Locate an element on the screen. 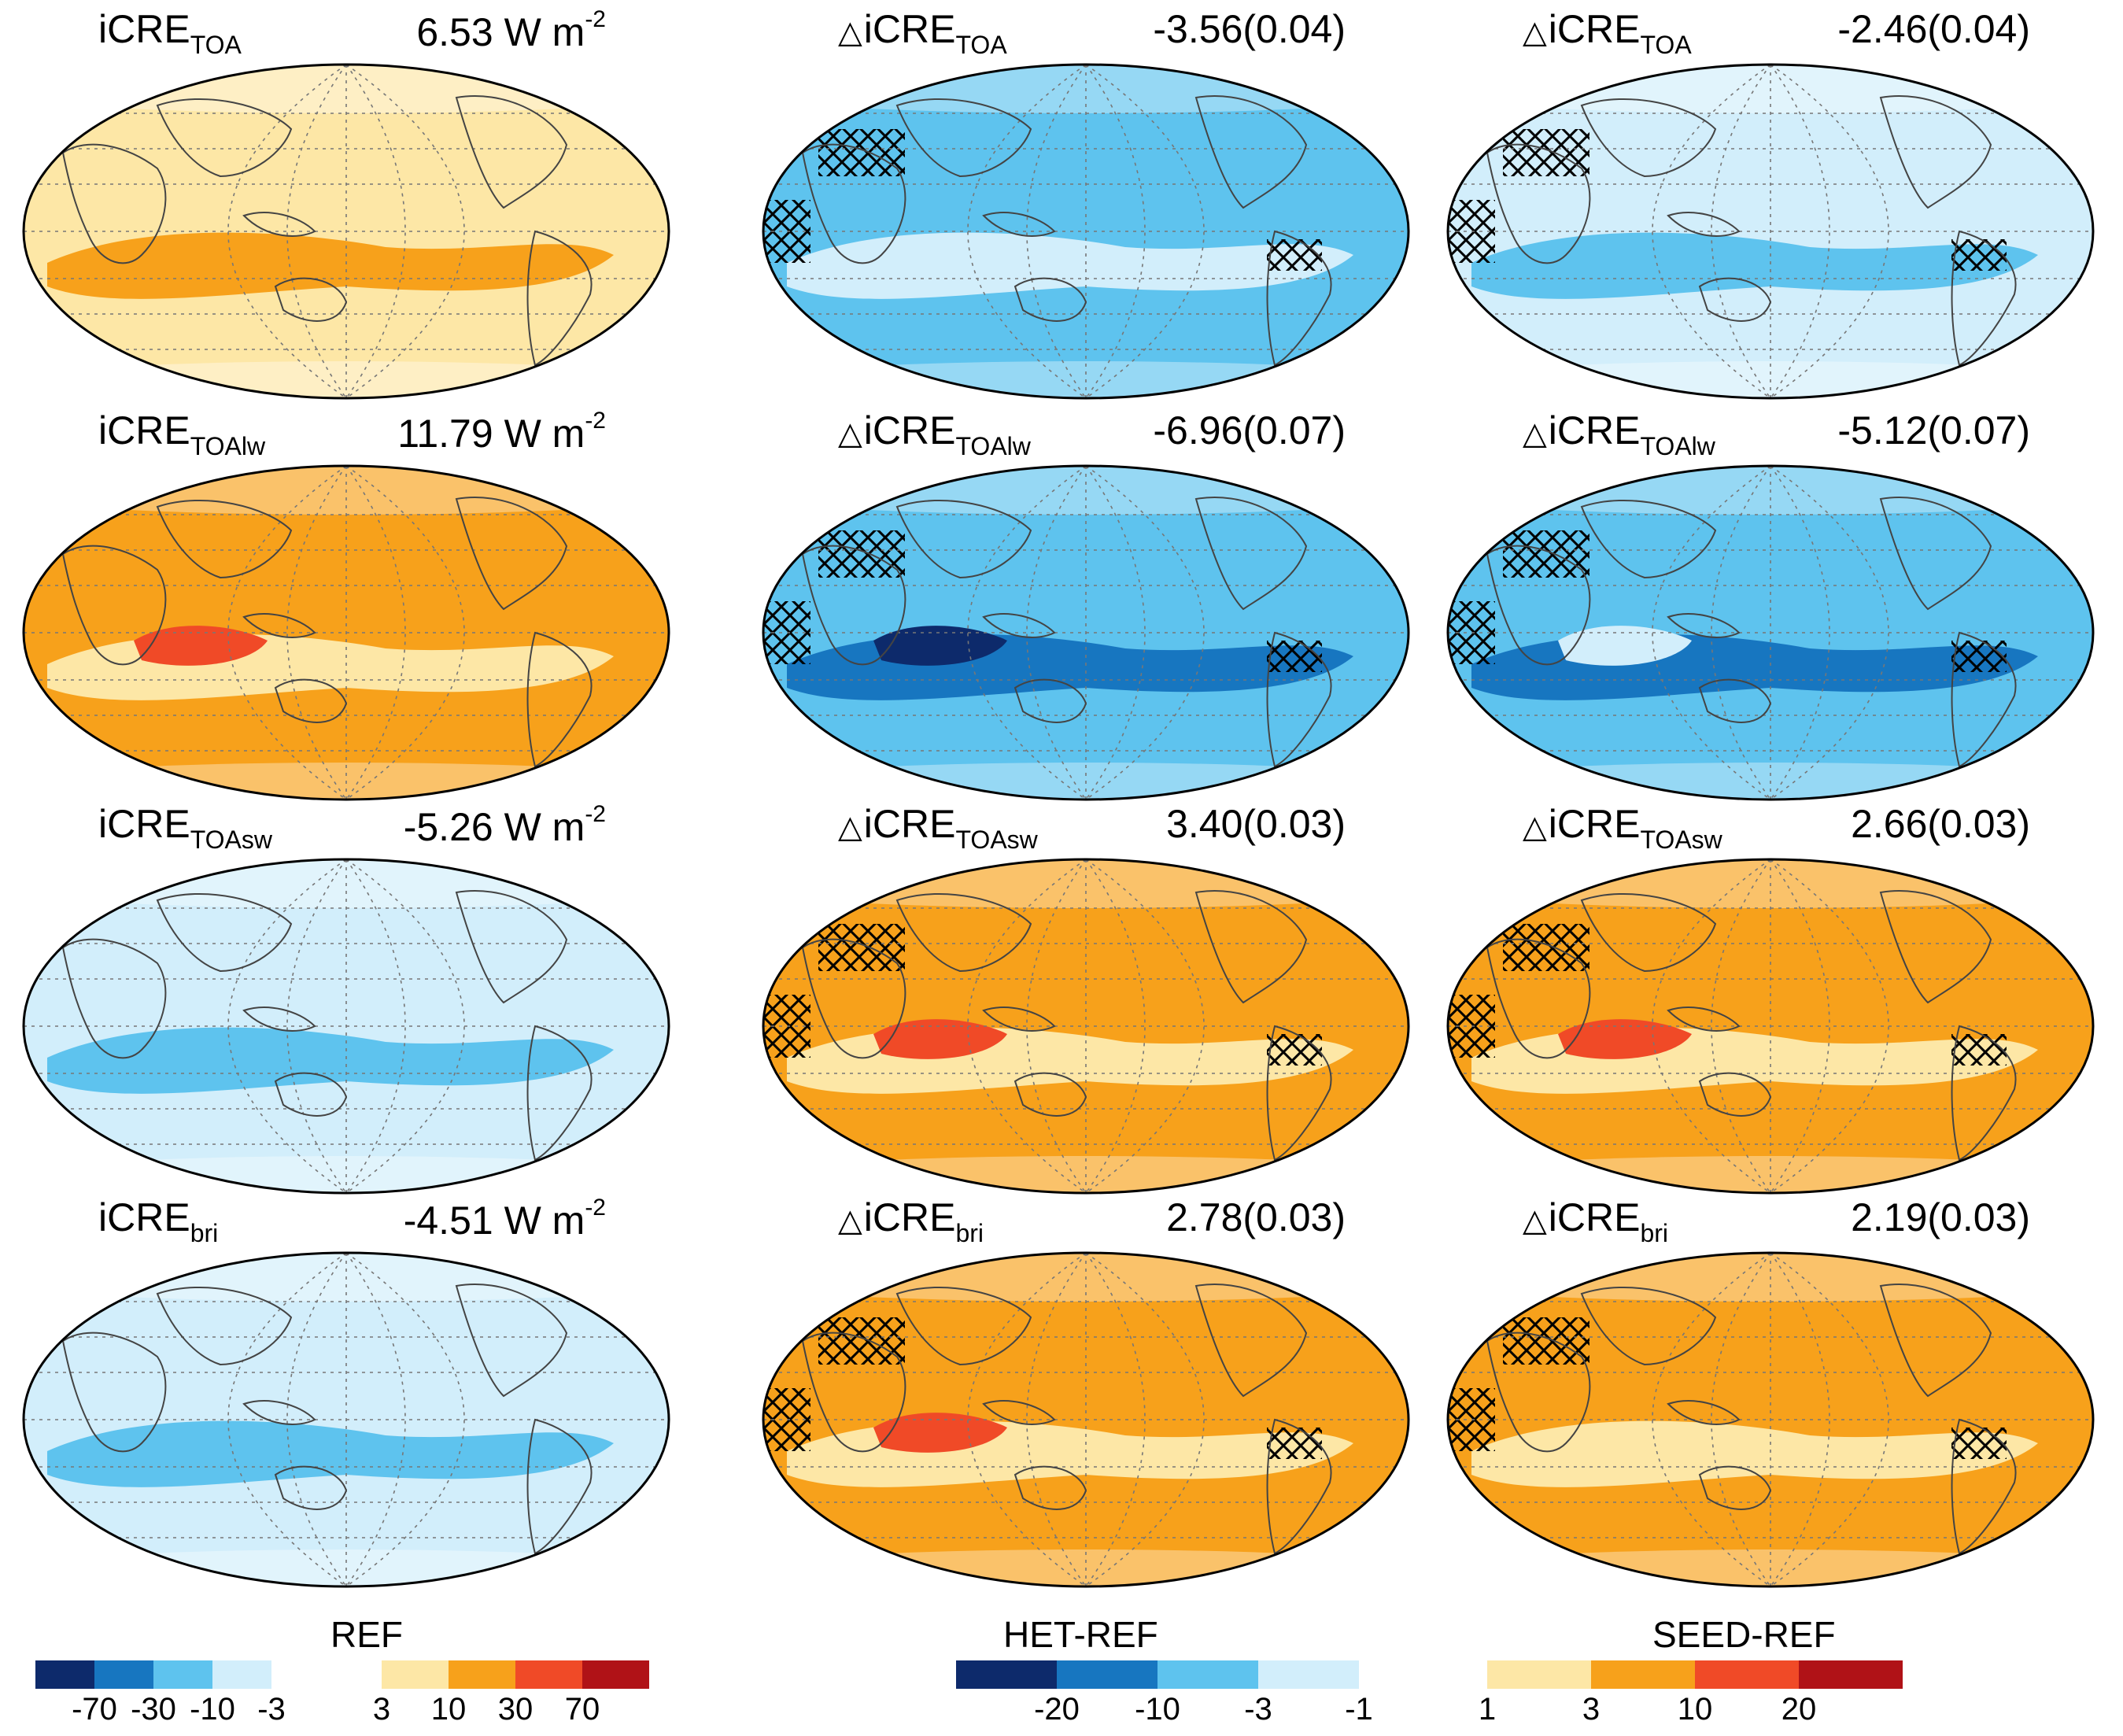  value-text: -6.96(0.07) is located at coordinates (1249, 430).